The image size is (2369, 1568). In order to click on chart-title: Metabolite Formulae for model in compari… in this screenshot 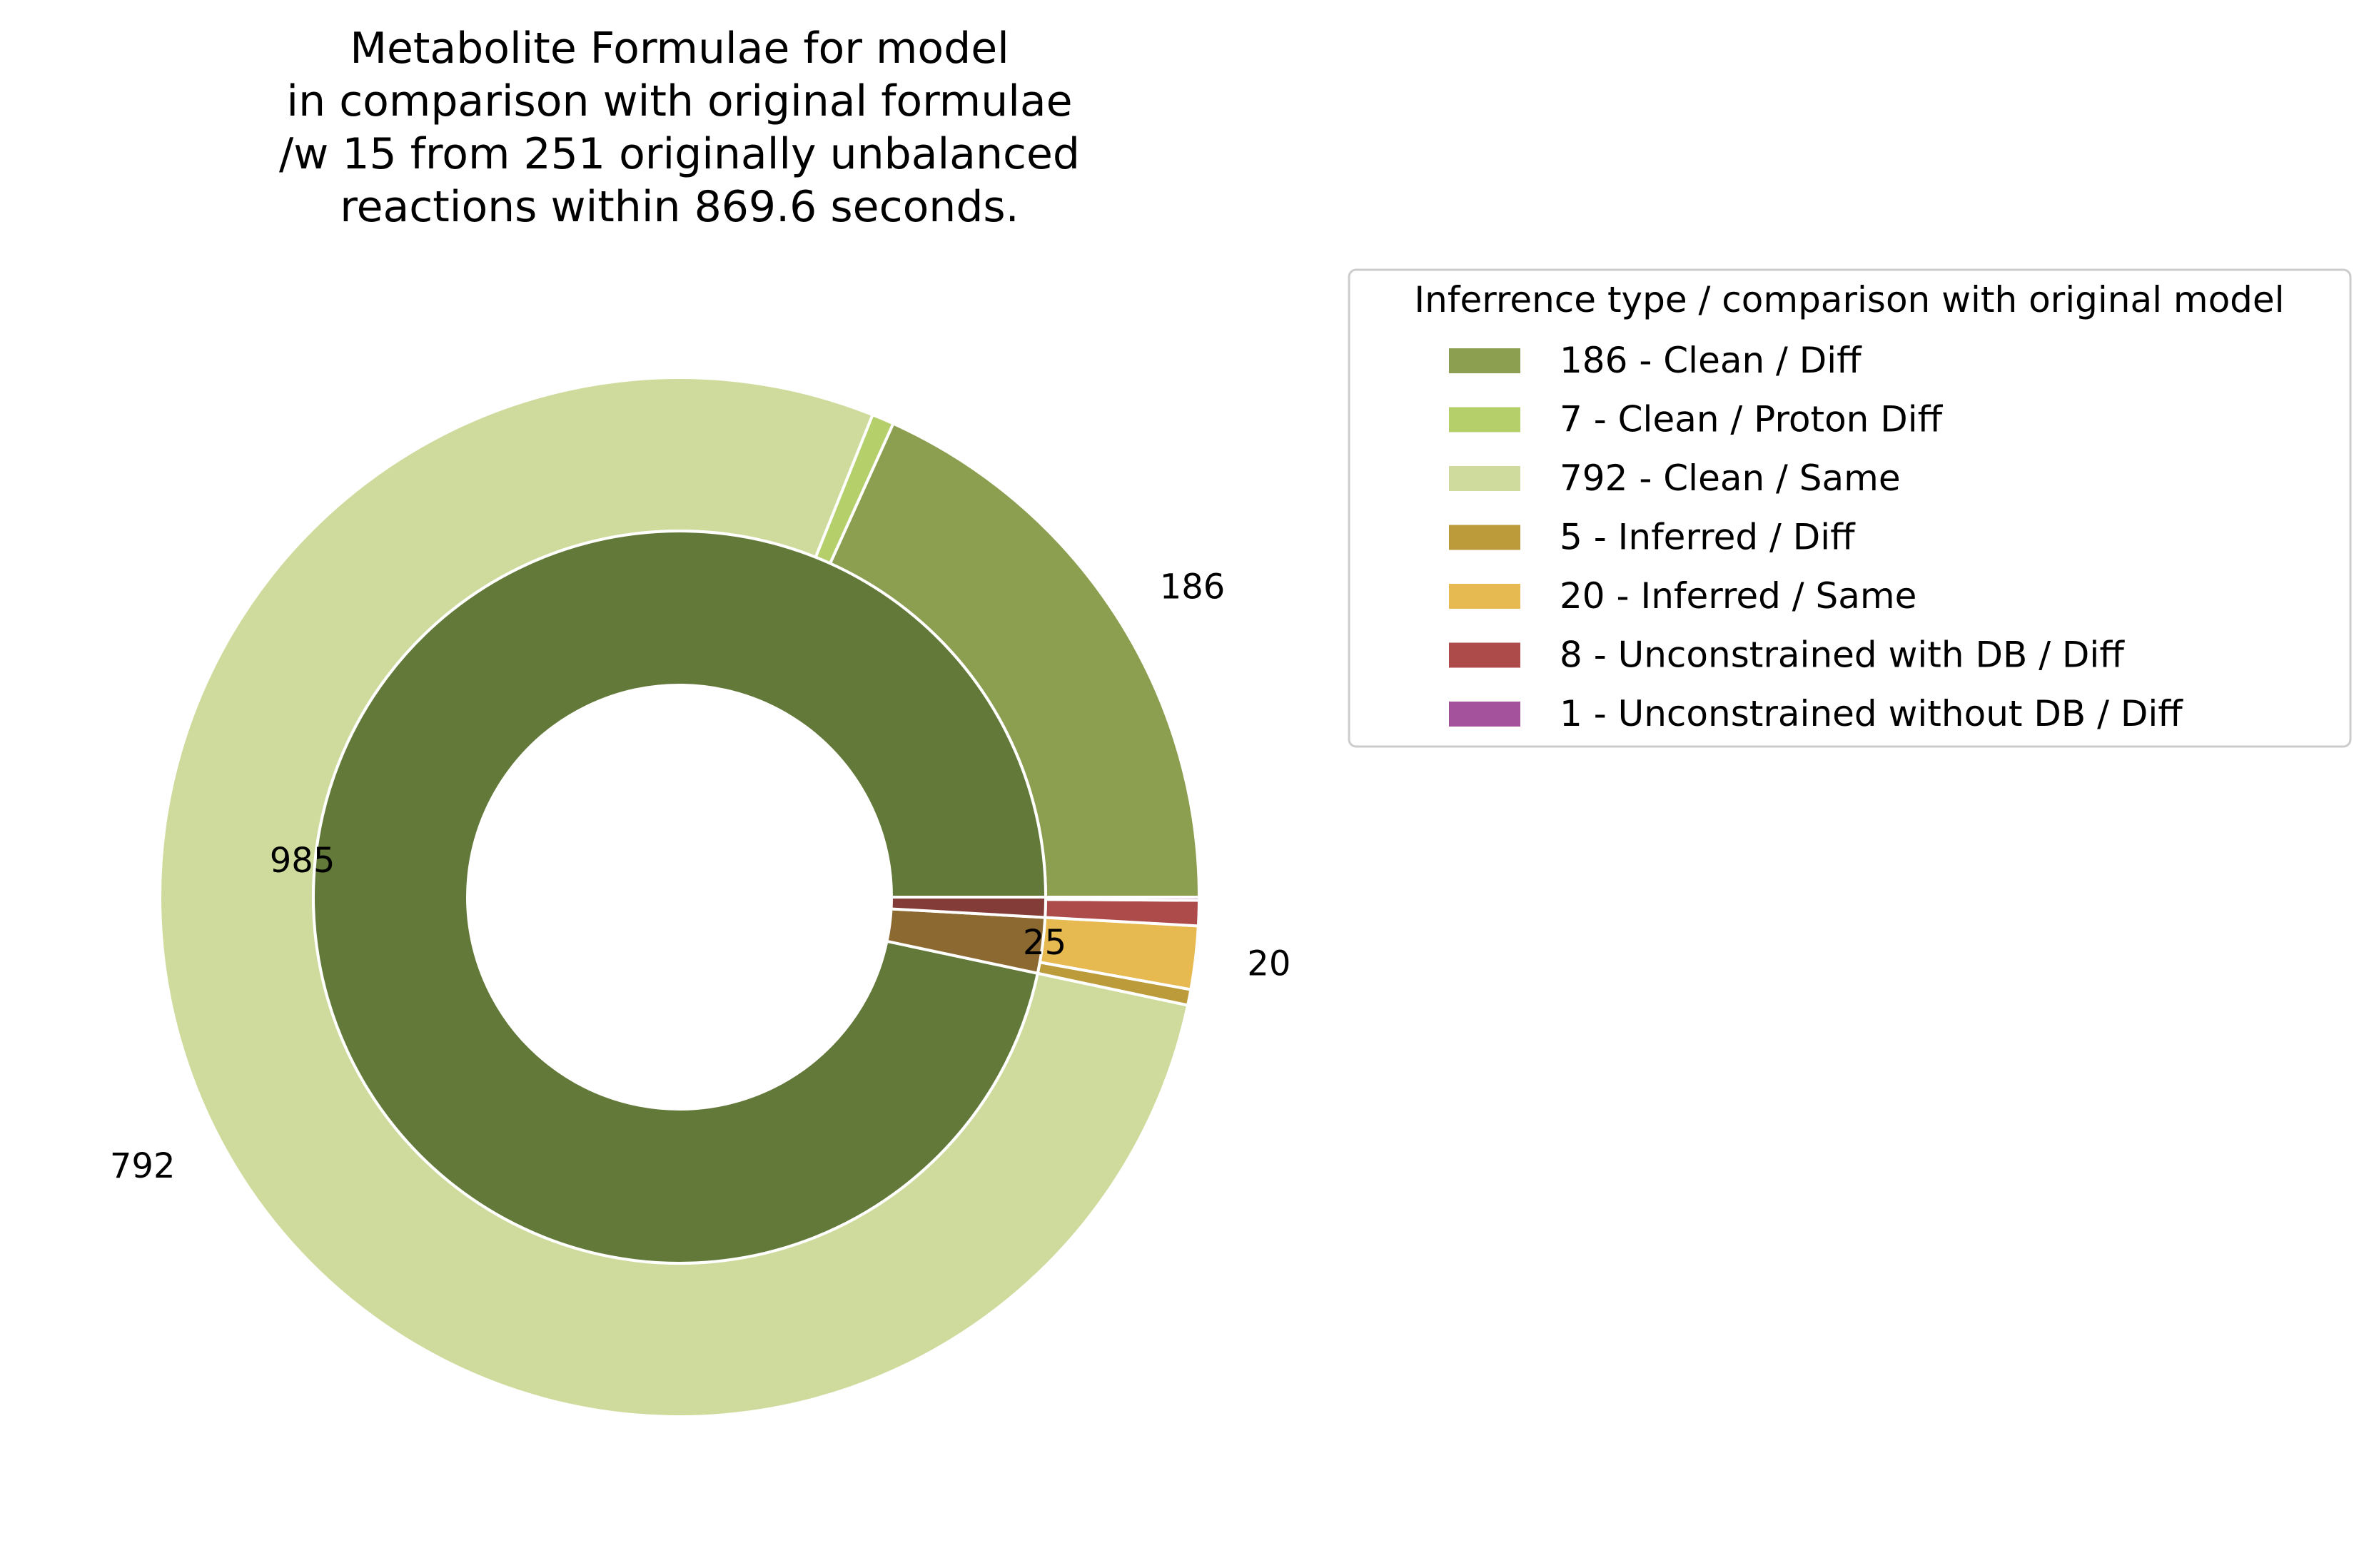, I will do `click(679, 128)`.